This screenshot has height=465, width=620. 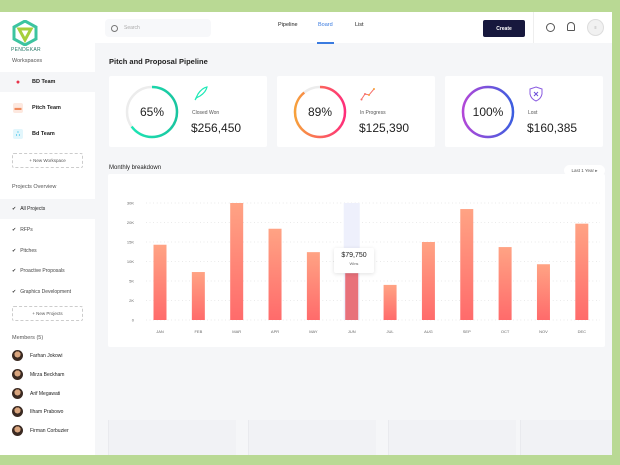 What do you see at coordinates (47, 108) in the screenshot?
I see `workspace-pitch-team: ▬ Pitch Team` at bounding box center [47, 108].